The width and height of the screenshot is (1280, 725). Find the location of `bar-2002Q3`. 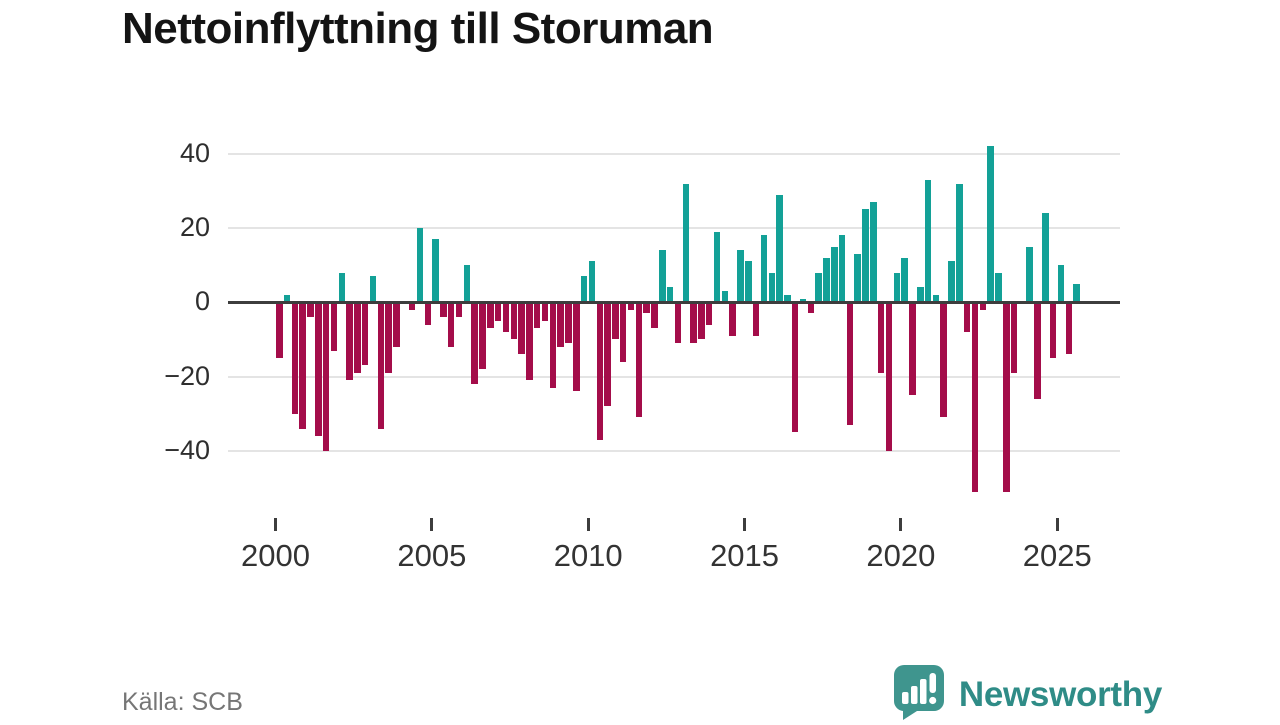

bar-2002Q3 is located at coordinates (357, 337).